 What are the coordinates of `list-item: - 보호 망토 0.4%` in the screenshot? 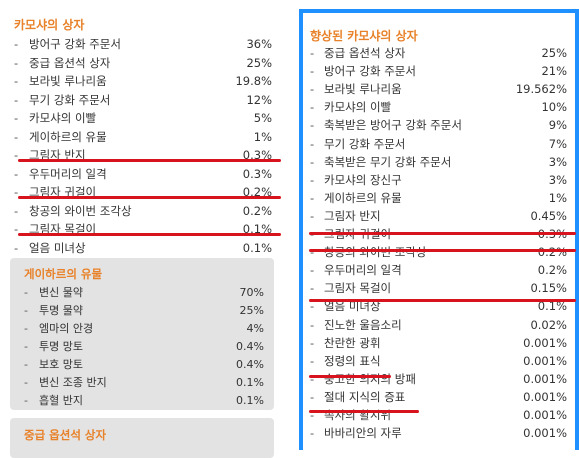 It's located at (142, 364).